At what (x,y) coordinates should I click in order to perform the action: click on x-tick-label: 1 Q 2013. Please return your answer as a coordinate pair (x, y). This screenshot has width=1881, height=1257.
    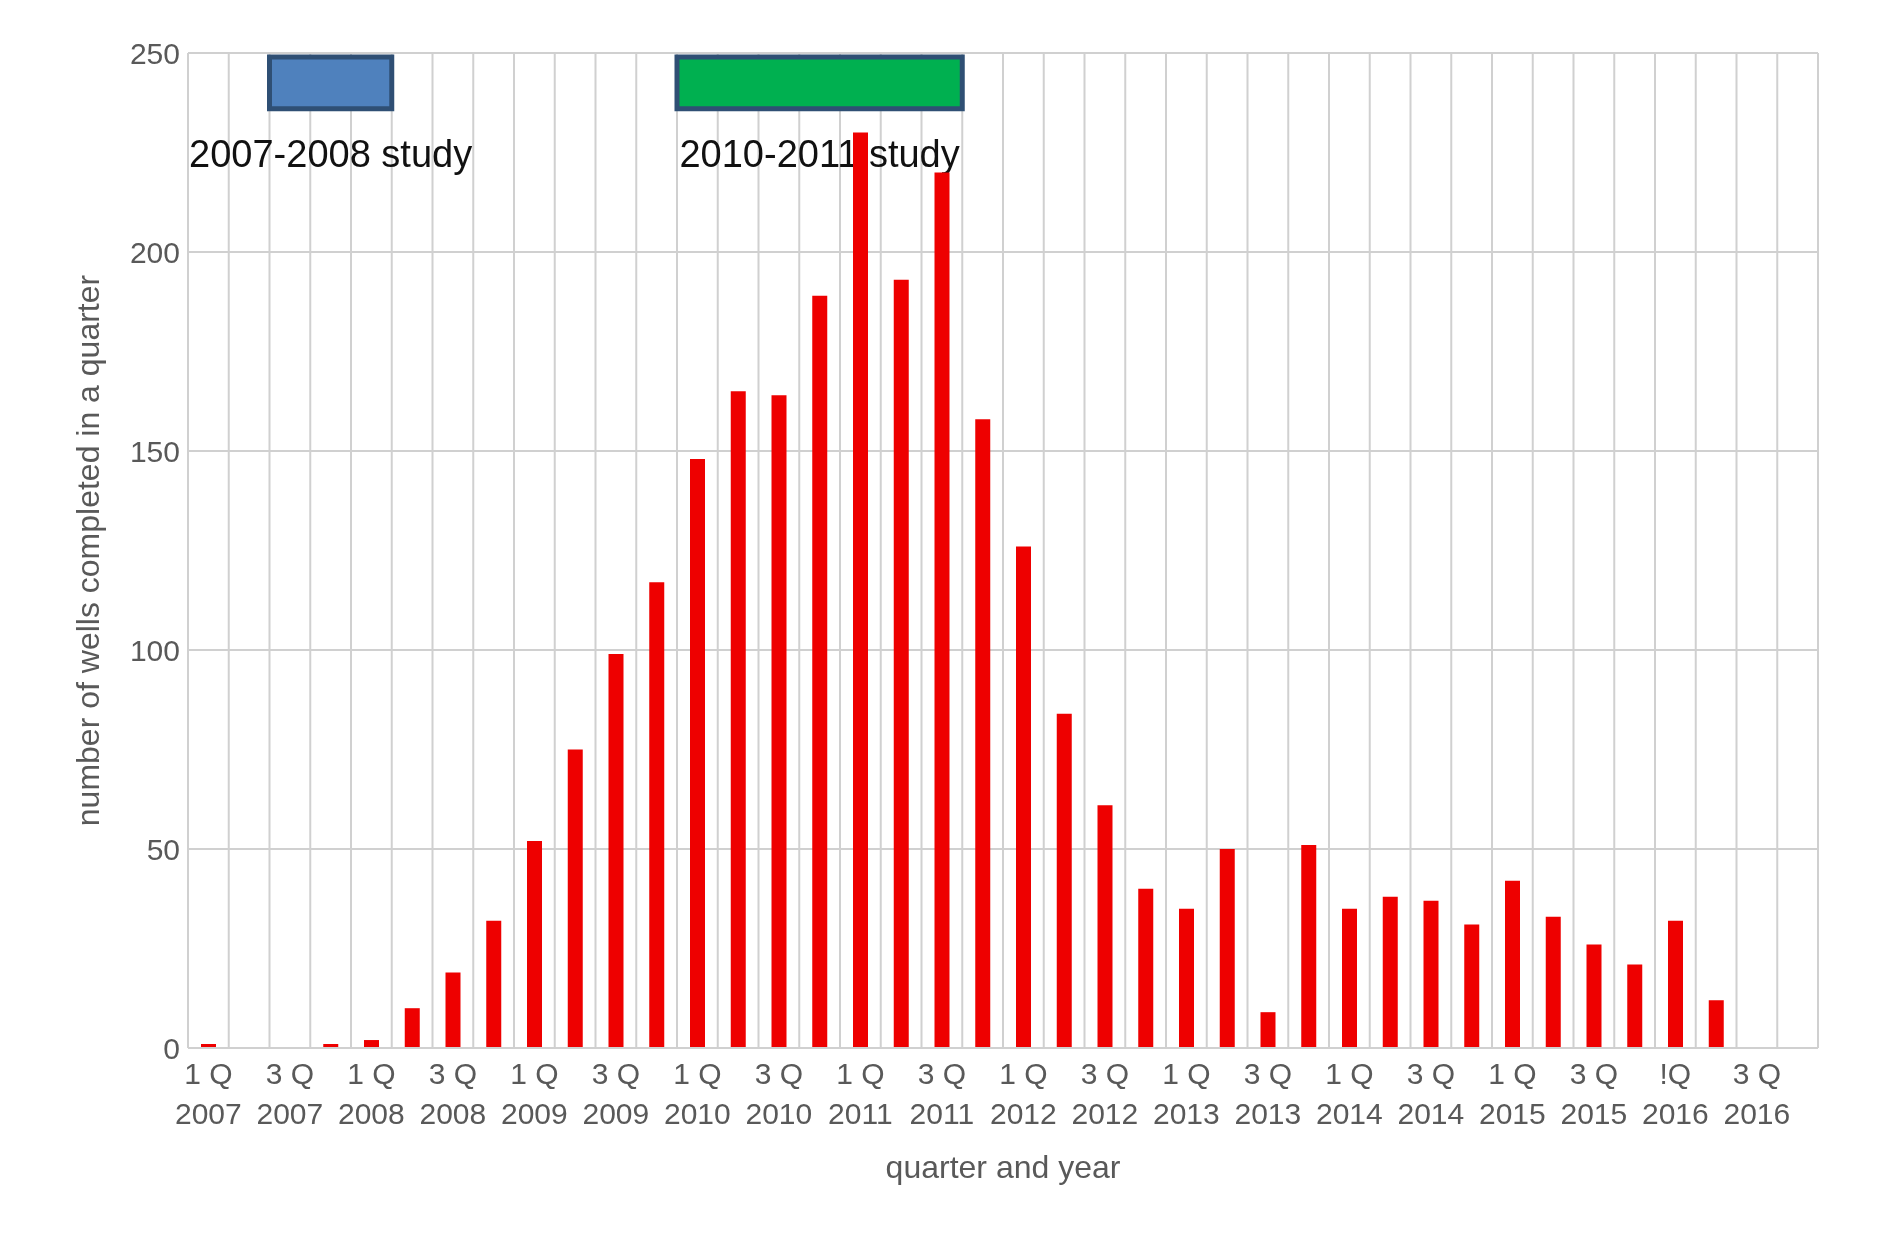
    Looking at the image, I should click on (1186, 1093).